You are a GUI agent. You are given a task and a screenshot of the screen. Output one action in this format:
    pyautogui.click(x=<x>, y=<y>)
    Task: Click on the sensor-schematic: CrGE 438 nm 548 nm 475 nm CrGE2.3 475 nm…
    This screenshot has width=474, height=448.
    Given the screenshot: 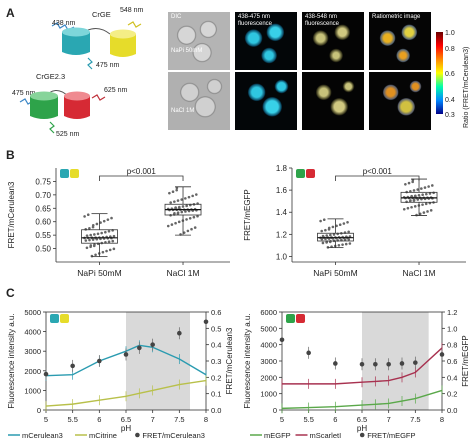 What is the action you would take?
    pyautogui.click(x=78, y=72)
    